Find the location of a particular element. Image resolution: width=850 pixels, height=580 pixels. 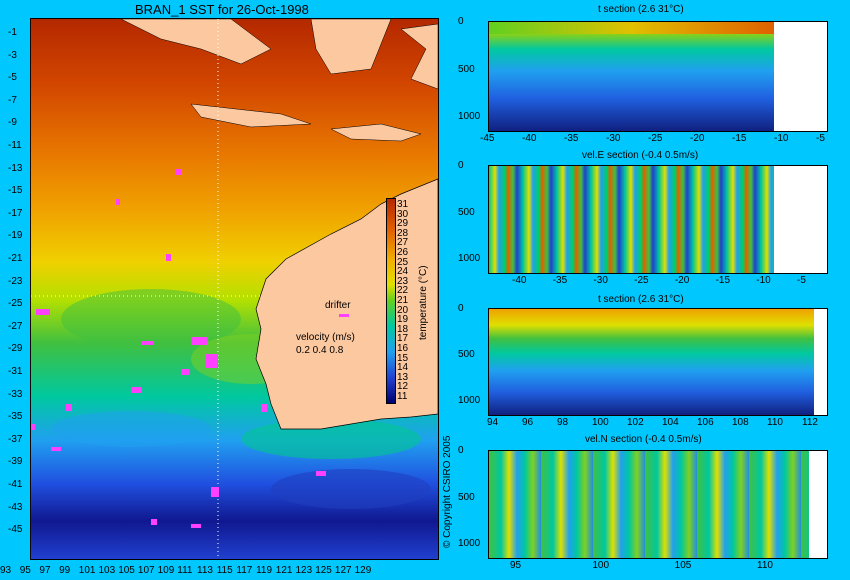

section-x-tick-label: -45 is located at coordinates (487, 138).